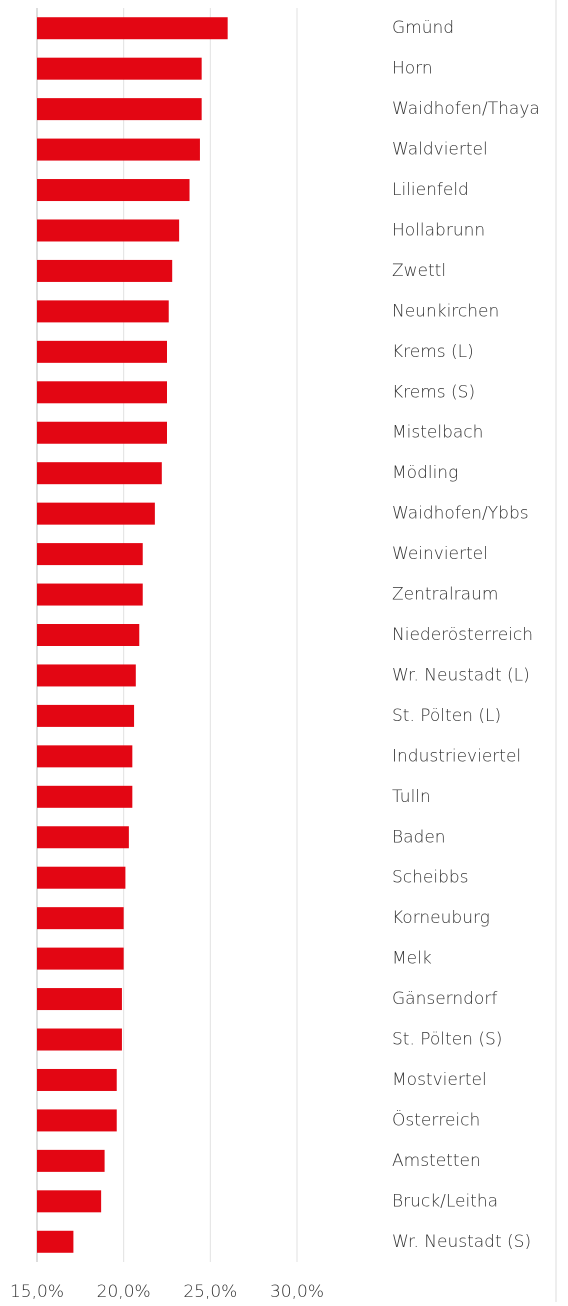 The height and width of the screenshot is (1306, 568). What do you see at coordinates (462, 635) in the screenshot?
I see `y-tick-label: Niederösterreich` at bounding box center [462, 635].